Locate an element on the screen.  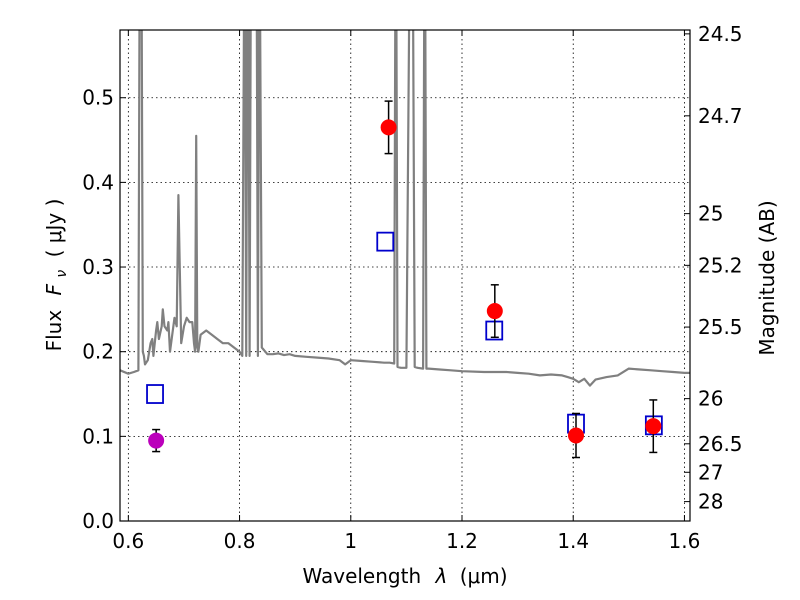
y-tick-label: 0.0 is located at coordinates (98, 521).